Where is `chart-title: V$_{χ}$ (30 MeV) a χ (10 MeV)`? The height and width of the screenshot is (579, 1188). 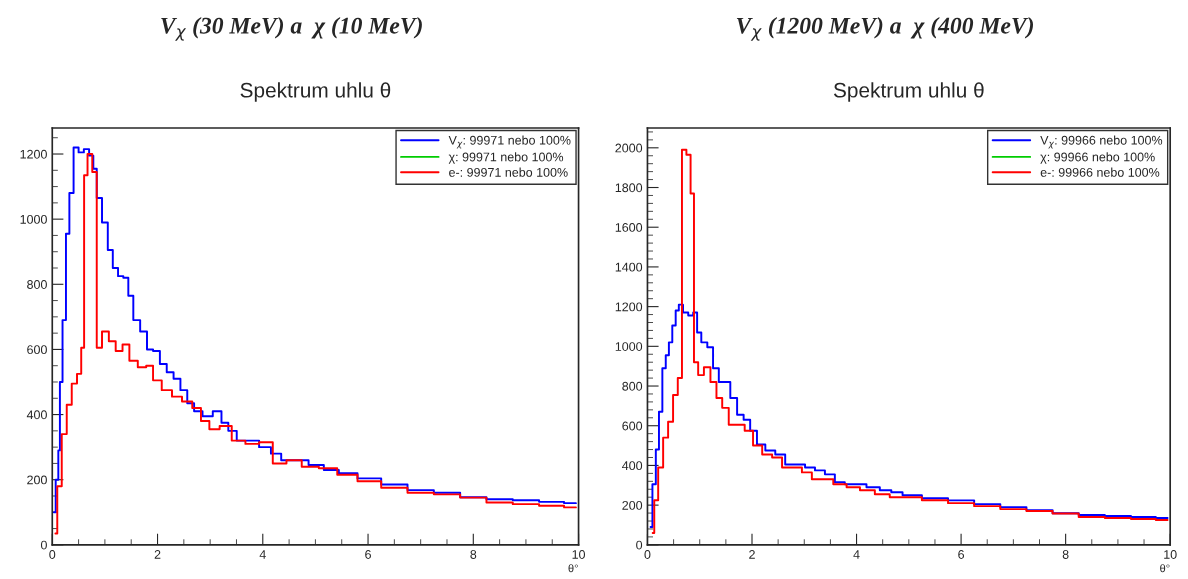 chart-title: V$_{χ}$ (30 MeV) a χ (10 MeV) is located at coordinates (291, 29).